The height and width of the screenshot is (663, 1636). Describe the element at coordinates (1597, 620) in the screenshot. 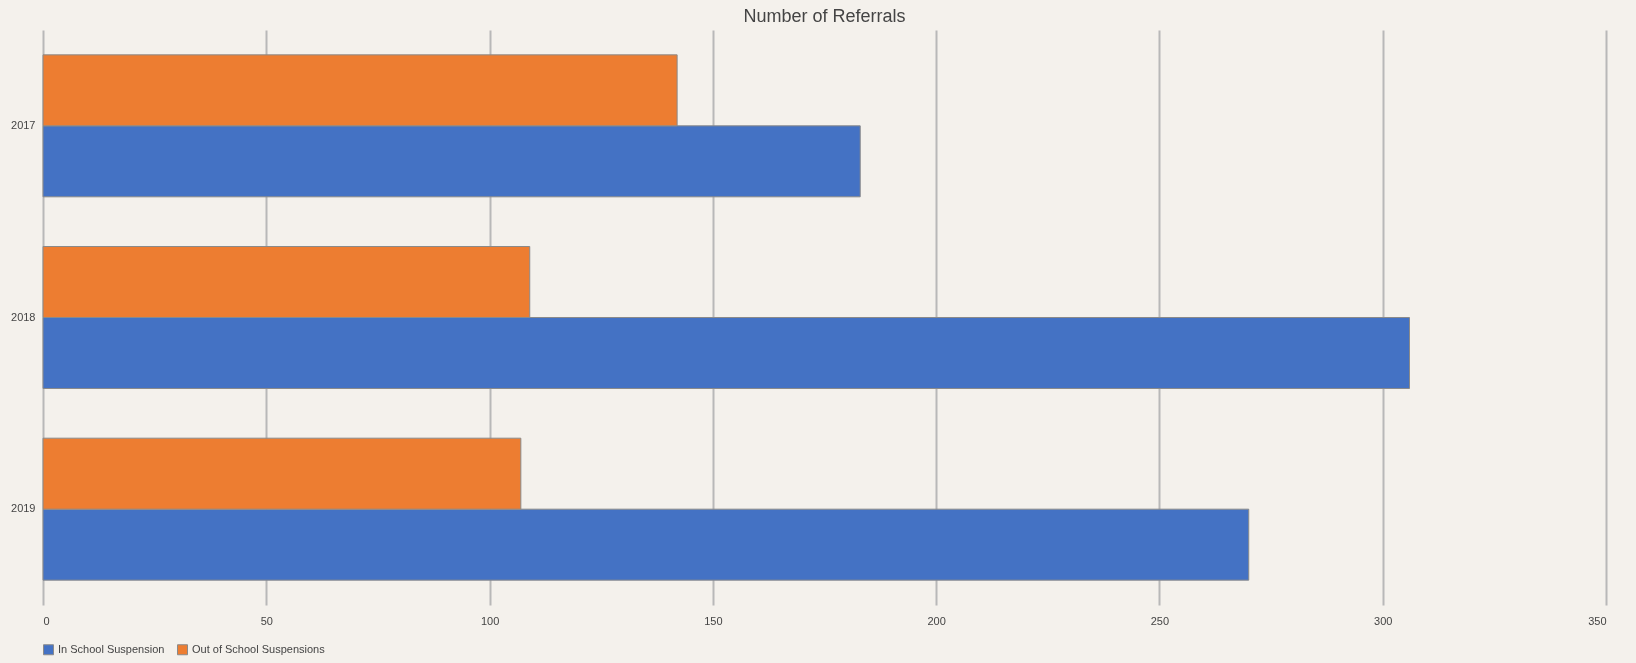

I see `x-tick-label: 350` at that location.